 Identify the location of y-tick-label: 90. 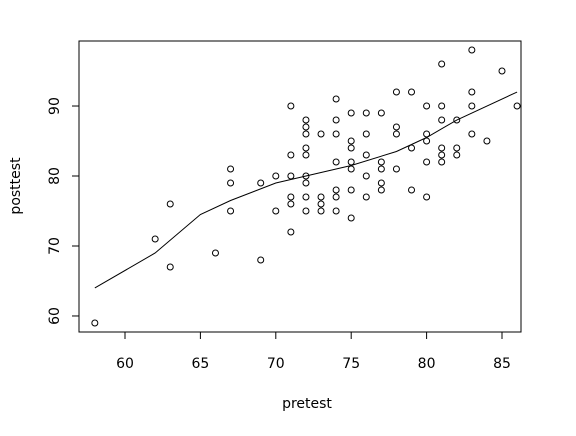
(55, 106).